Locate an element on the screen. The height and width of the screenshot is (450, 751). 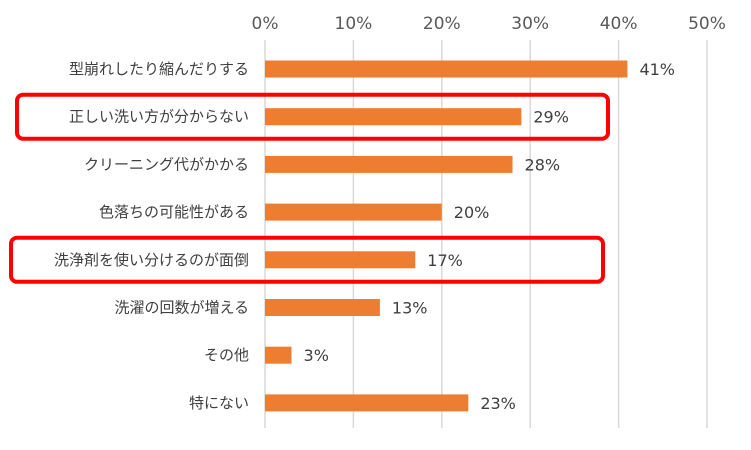
category-label: その他 is located at coordinates (226, 355).